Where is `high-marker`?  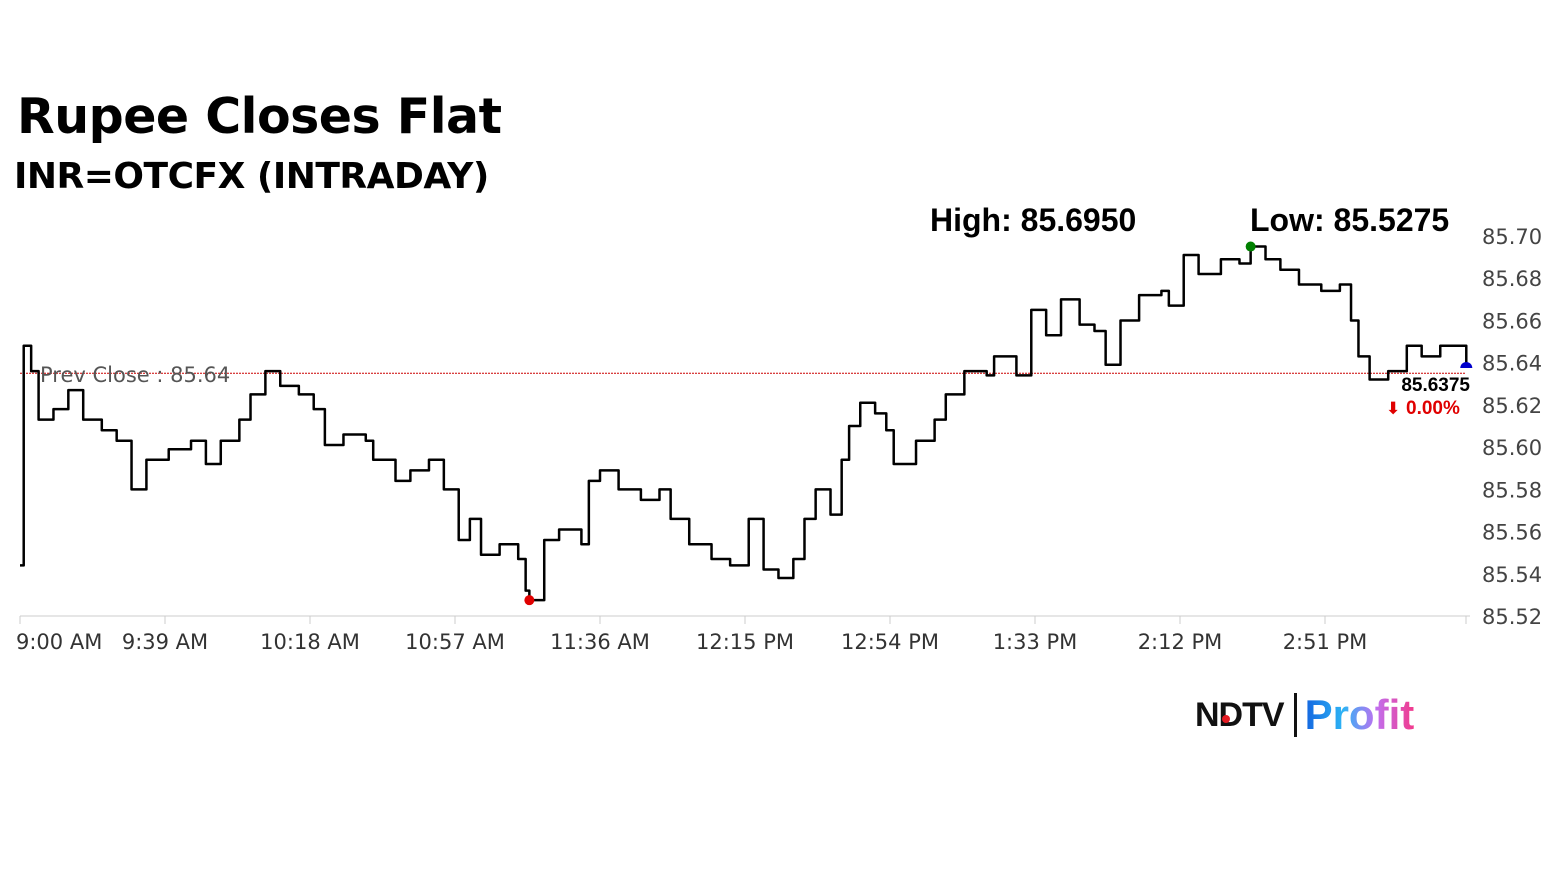
high-marker is located at coordinates (1250, 246).